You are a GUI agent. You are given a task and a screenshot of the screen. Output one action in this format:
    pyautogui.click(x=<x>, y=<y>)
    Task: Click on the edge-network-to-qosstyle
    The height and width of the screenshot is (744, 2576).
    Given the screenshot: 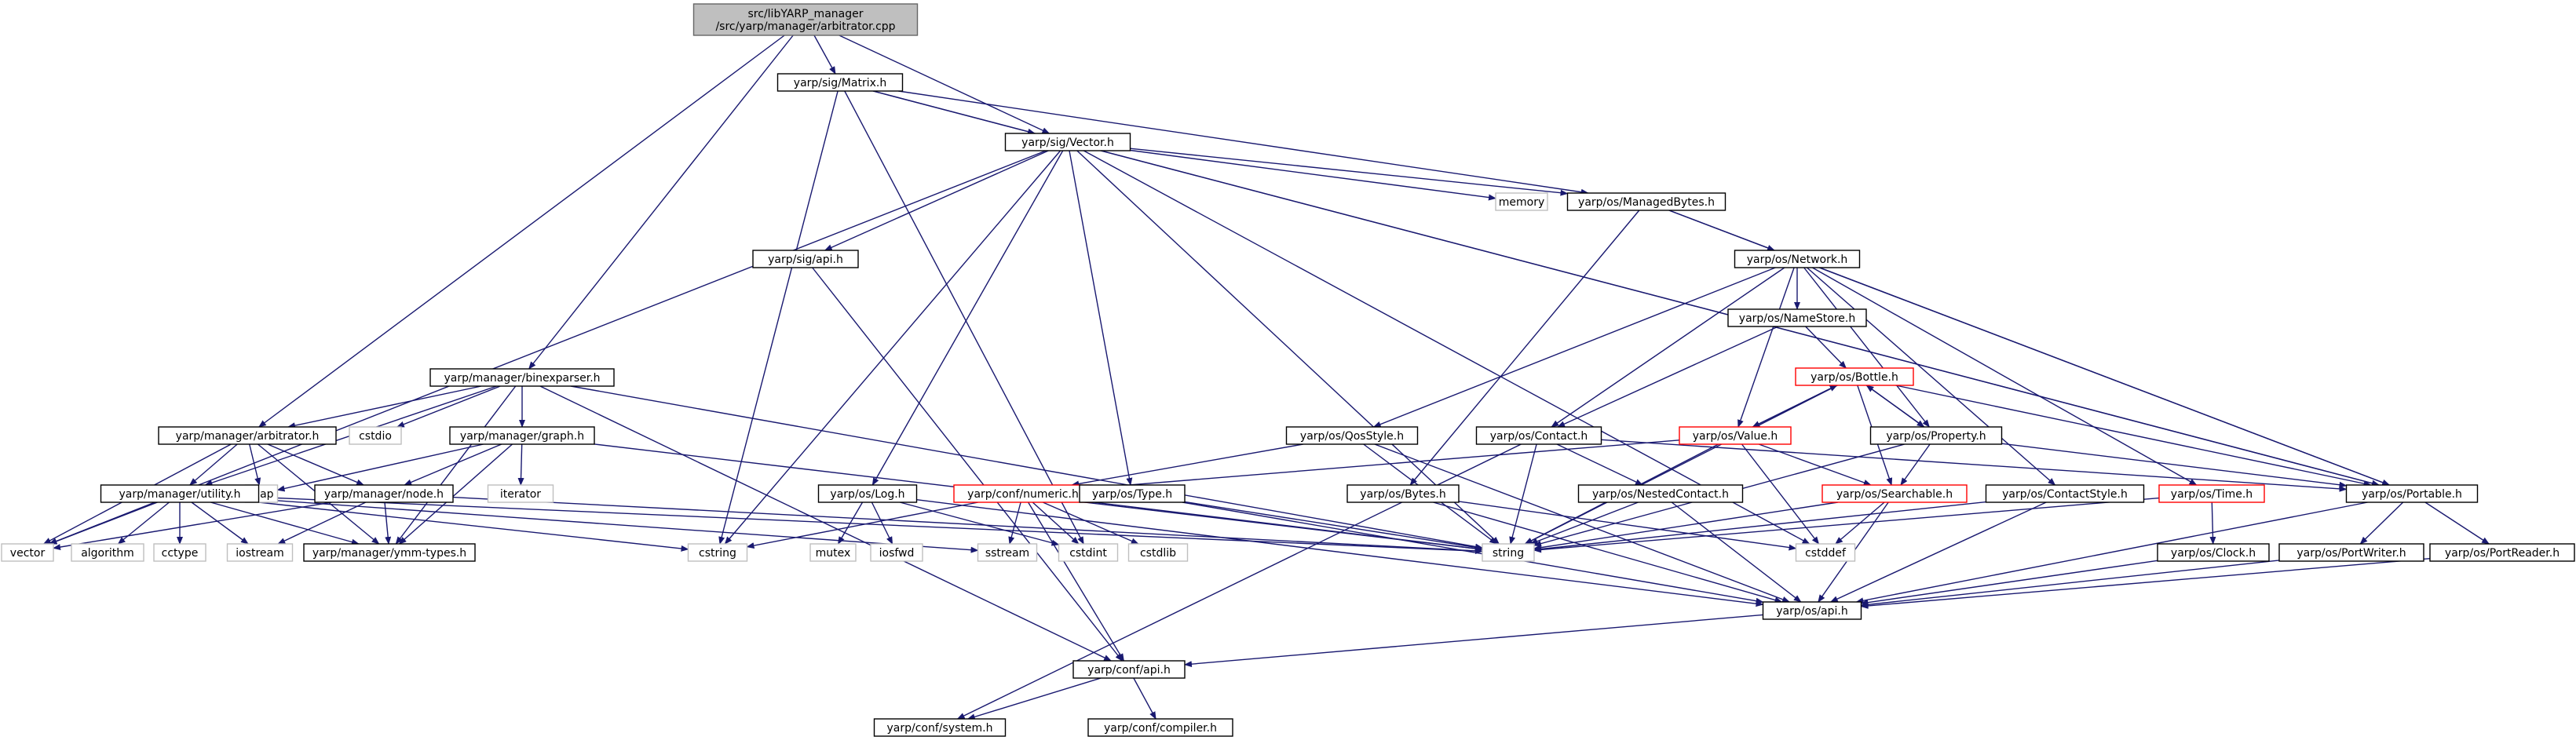 What is the action you would take?
    pyautogui.click(x=1575, y=347)
    